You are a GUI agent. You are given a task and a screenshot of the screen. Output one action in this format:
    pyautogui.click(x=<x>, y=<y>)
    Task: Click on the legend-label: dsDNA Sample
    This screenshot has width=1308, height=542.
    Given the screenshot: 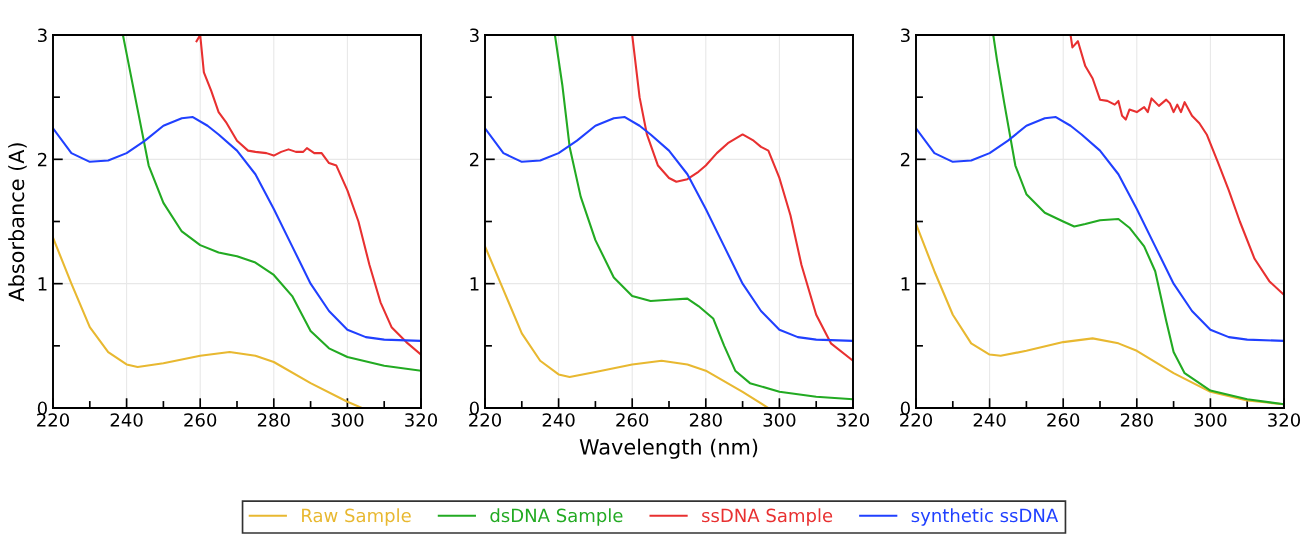 What is the action you would take?
    pyautogui.click(x=556, y=517)
    